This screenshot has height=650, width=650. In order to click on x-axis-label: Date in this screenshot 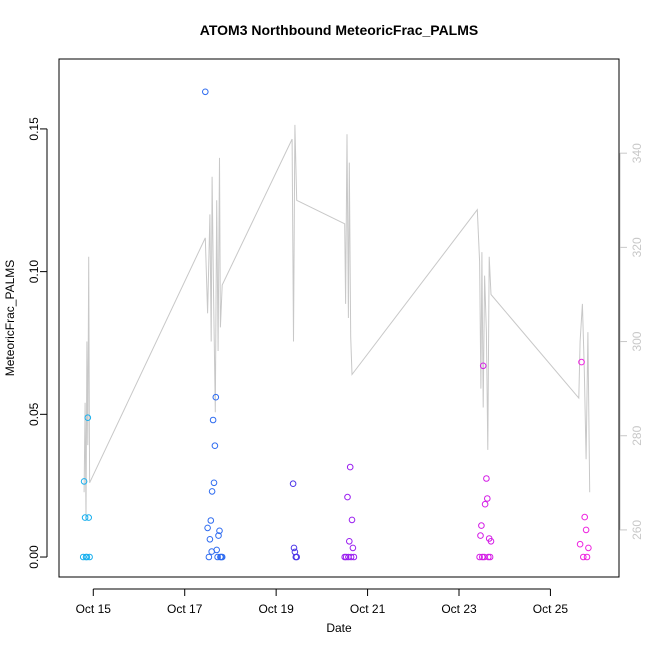, I will do `click(339, 628)`.